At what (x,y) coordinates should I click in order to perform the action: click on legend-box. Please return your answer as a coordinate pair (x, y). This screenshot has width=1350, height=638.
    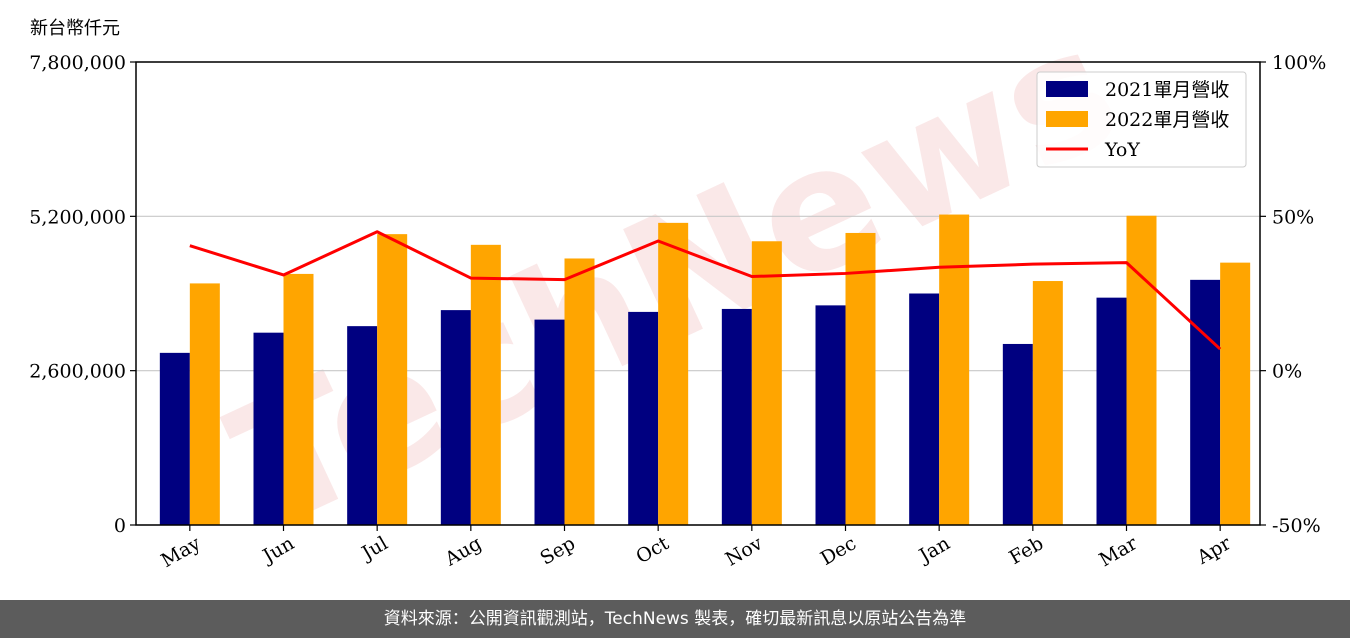
    Looking at the image, I should click on (1141, 119).